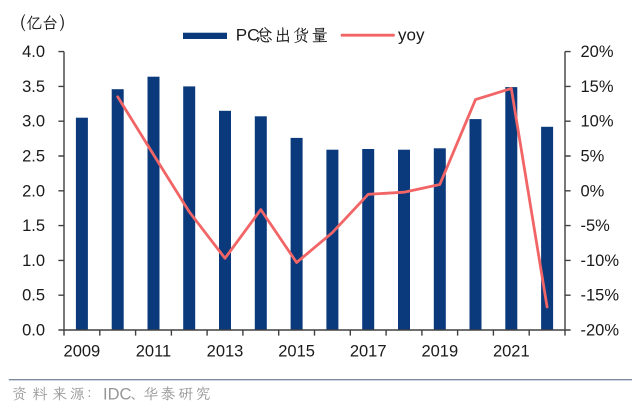 Image resolution: width=640 pixels, height=408 pixels. Describe the element at coordinates (117, 394) in the screenshot. I see `svg-text: IDC` at that location.